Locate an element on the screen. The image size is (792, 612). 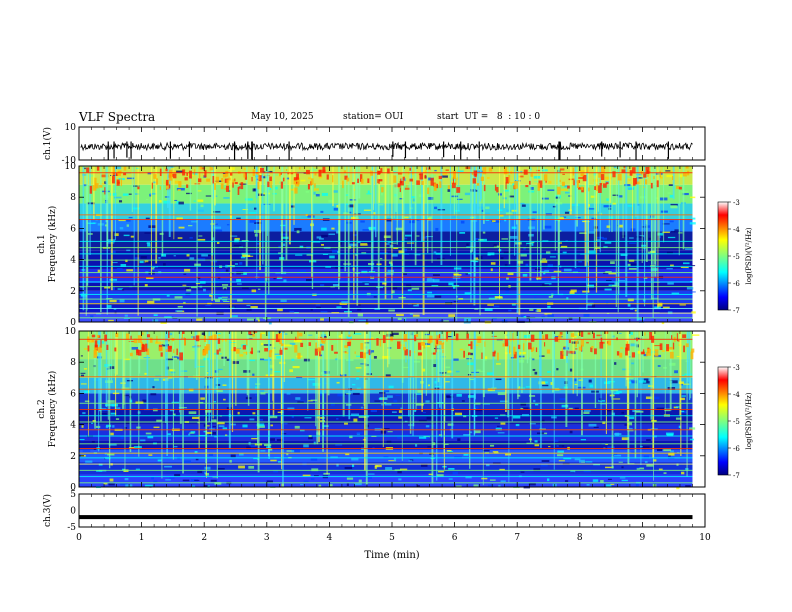
x-axis-label: Time (min) is located at coordinates (391, 555).